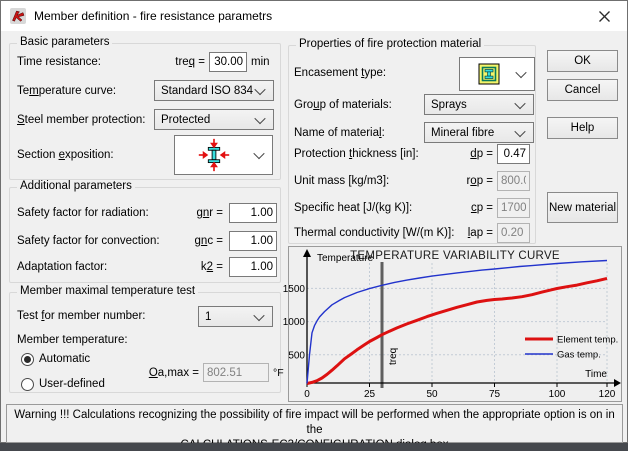 Image resolution: width=628 pixels, height=451 pixels. Describe the element at coordinates (72, 340) in the screenshot. I see `member-temperature-label: Member temperature:` at that location.